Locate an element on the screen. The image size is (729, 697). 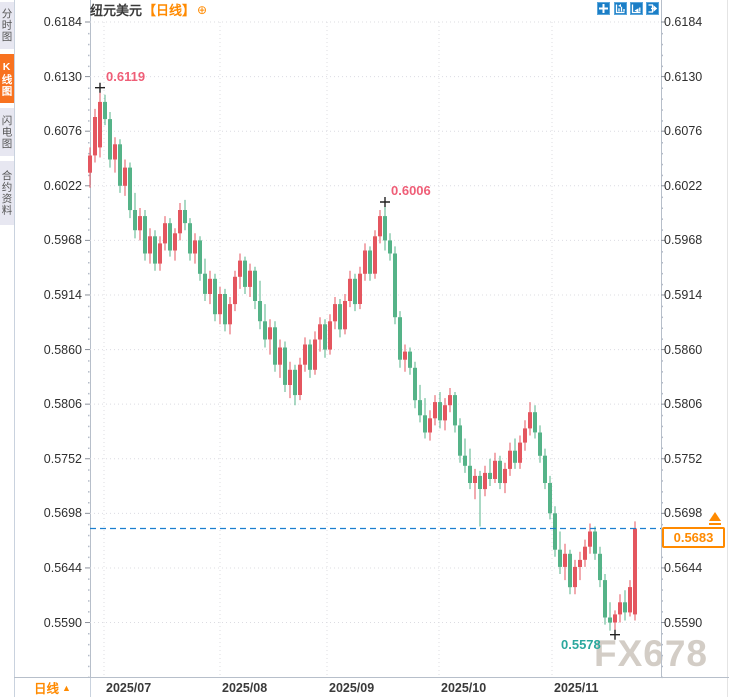
high-annotation: 0.6119 is located at coordinates (126, 76).